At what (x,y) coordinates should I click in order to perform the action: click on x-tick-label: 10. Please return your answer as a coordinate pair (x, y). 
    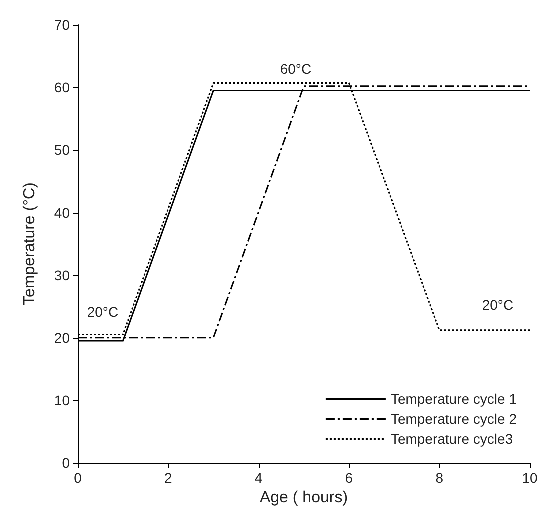
    Looking at the image, I should click on (530, 478).